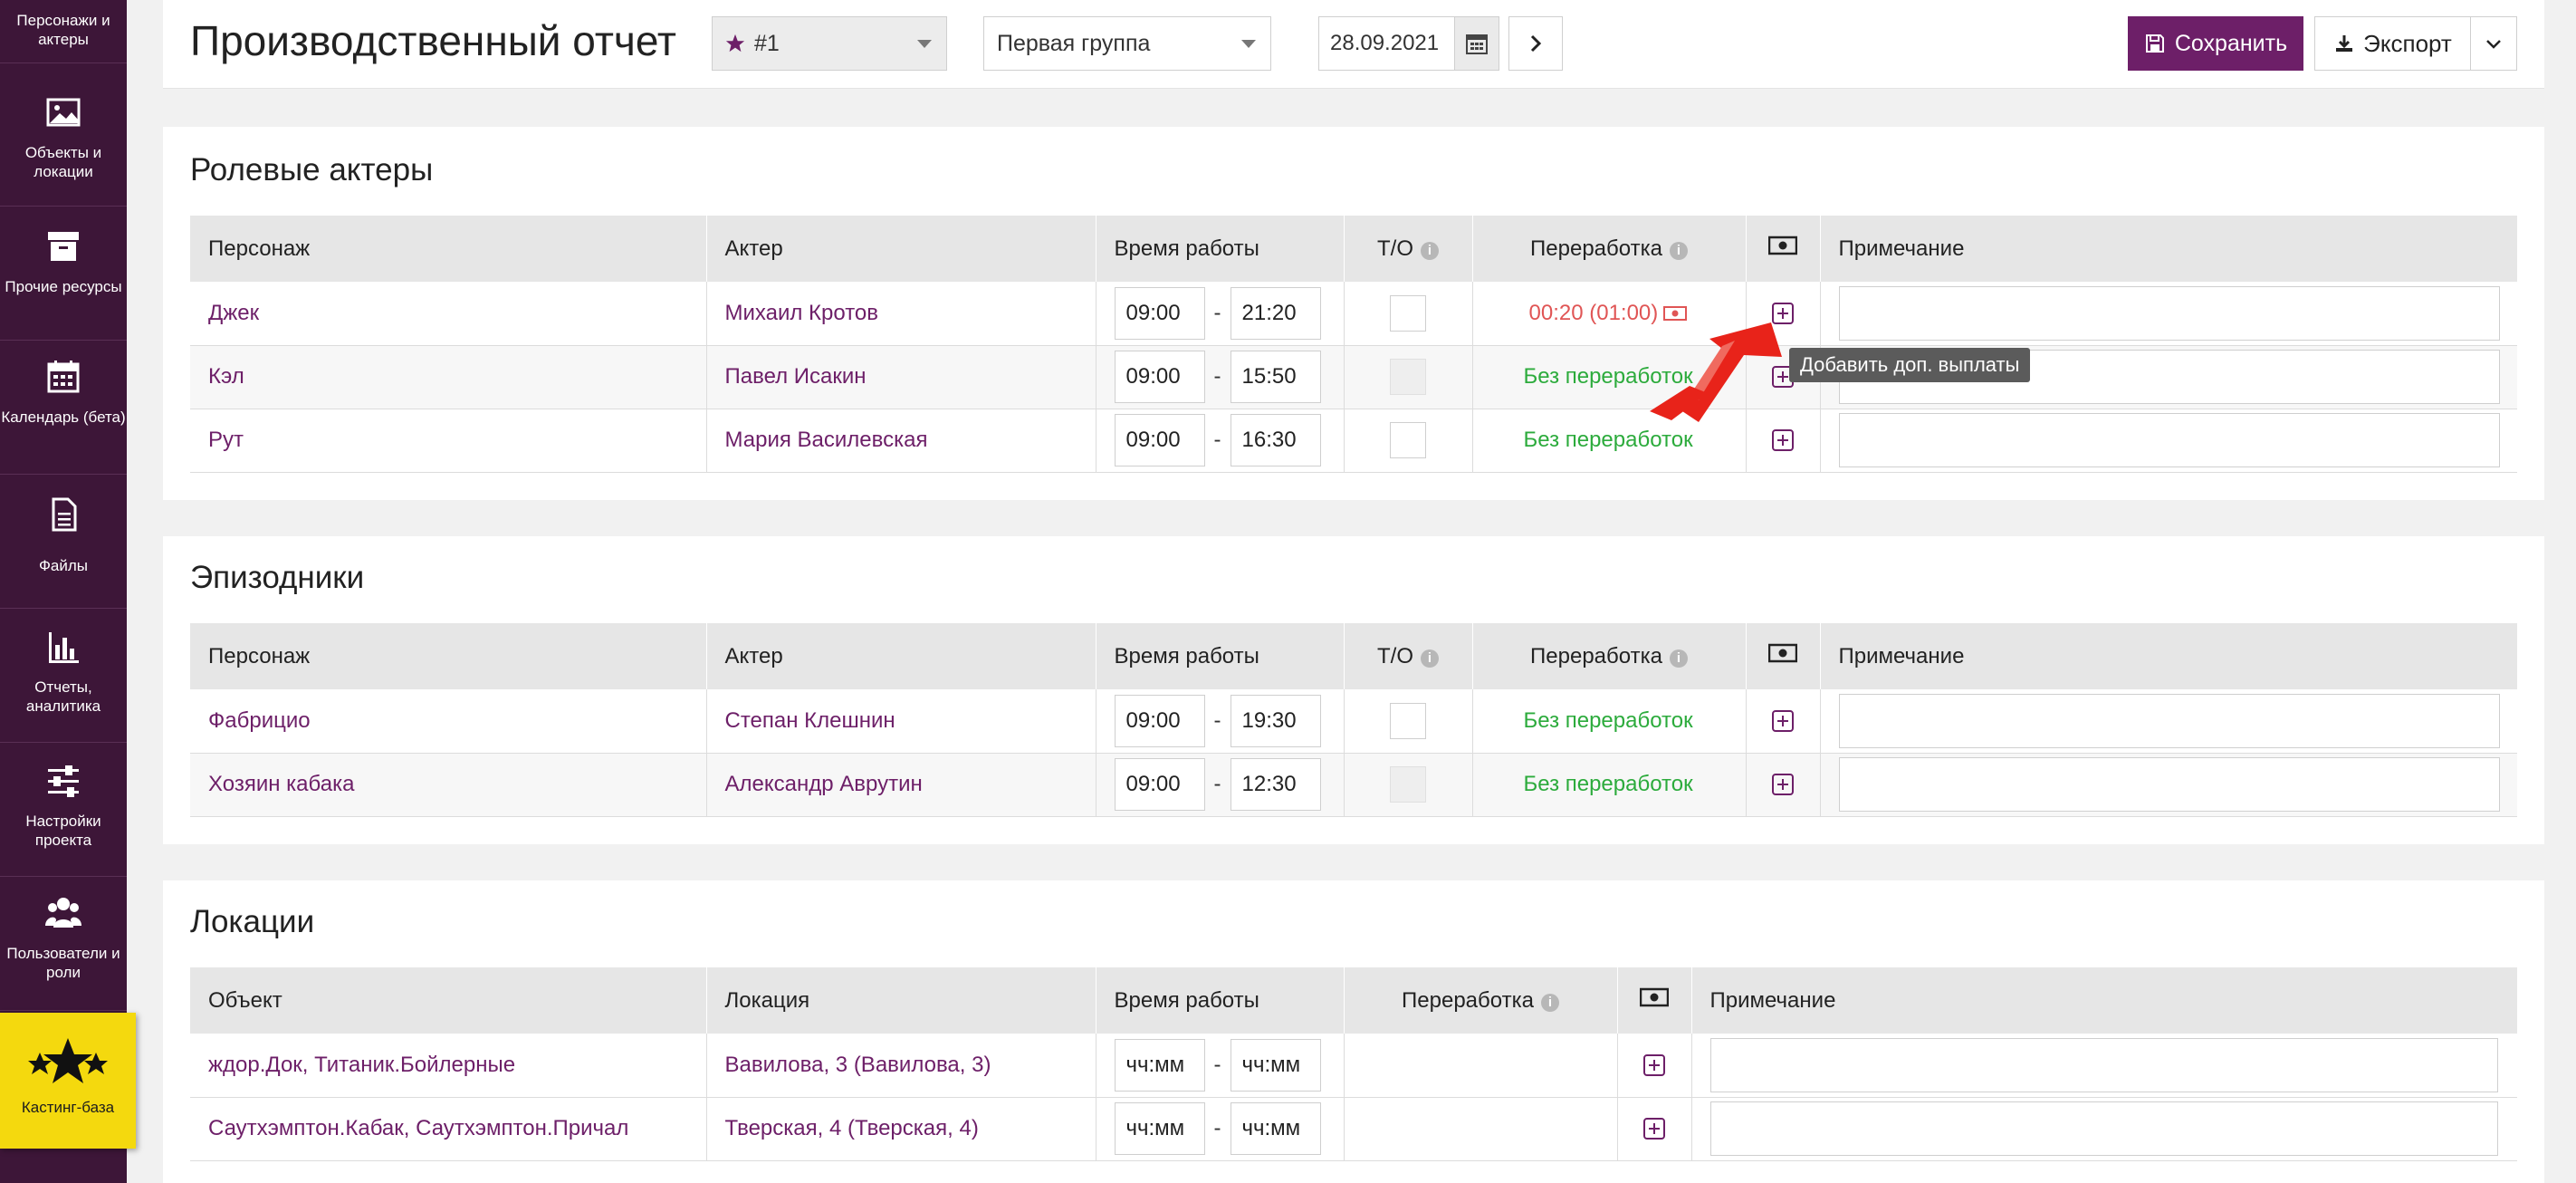 This screenshot has height=1183, width=2576. What do you see at coordinates (63, 944) in the screenshot?
I see `sidebar-item-users: Пользователи и роли` at bounding box center [63, 944].